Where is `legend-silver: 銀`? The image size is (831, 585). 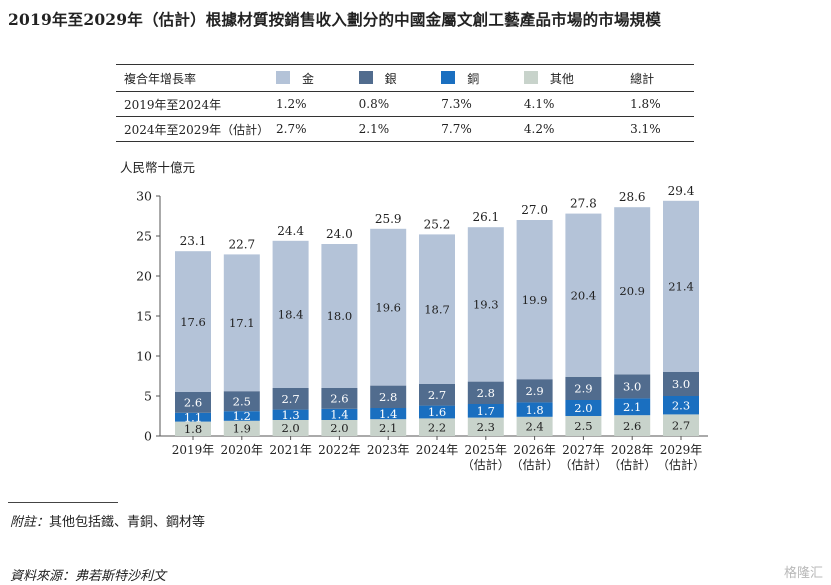 legend-silver: 銀 is located at coordinates (396, 78).